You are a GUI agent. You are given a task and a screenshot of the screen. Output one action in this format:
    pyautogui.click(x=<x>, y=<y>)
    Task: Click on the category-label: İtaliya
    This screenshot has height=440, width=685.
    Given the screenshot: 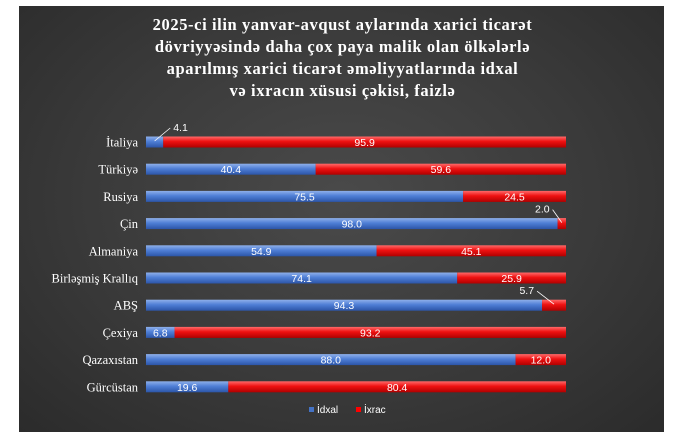 What is the action you would take?
    pyautogui.click(x=122, y=143)
    